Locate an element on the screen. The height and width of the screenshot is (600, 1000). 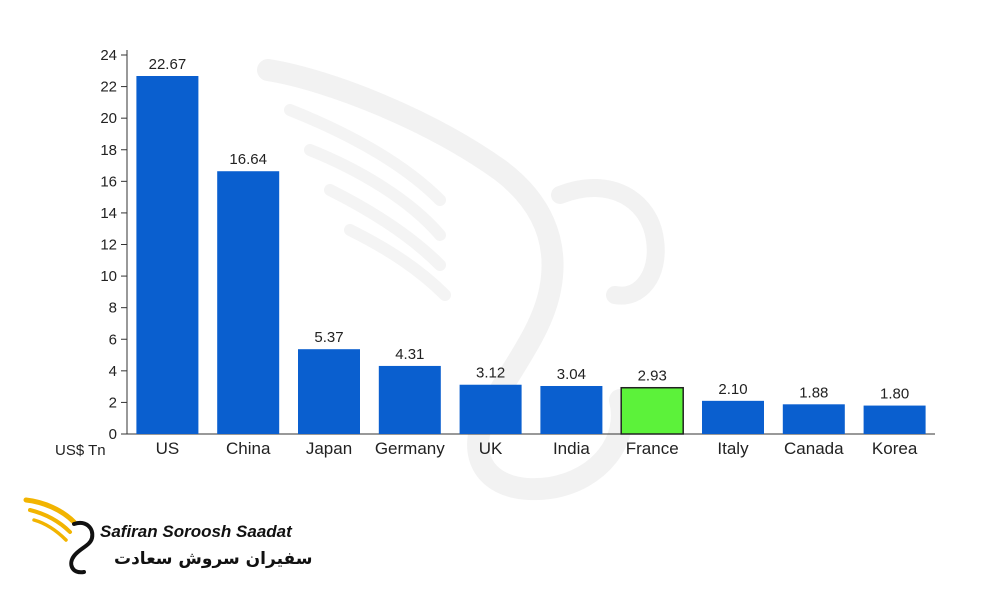
y-tick-label: 14 is located at coordinates (108, 213).